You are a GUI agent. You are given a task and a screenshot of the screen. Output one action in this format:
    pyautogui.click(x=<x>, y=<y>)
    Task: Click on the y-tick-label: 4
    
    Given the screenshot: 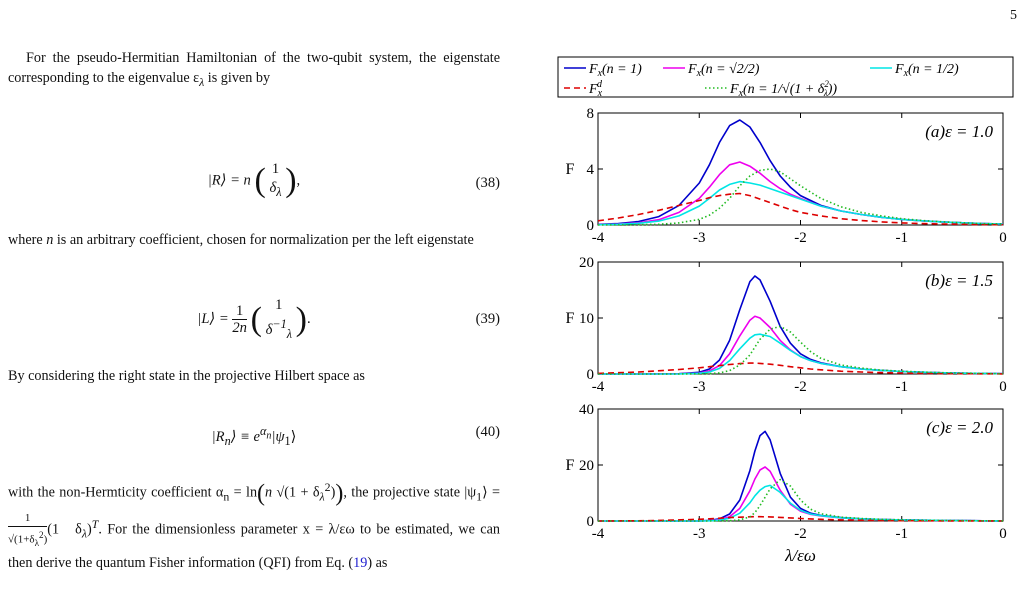 What is the action you would take?
    pyautogui.click(x=591, y=170)
    